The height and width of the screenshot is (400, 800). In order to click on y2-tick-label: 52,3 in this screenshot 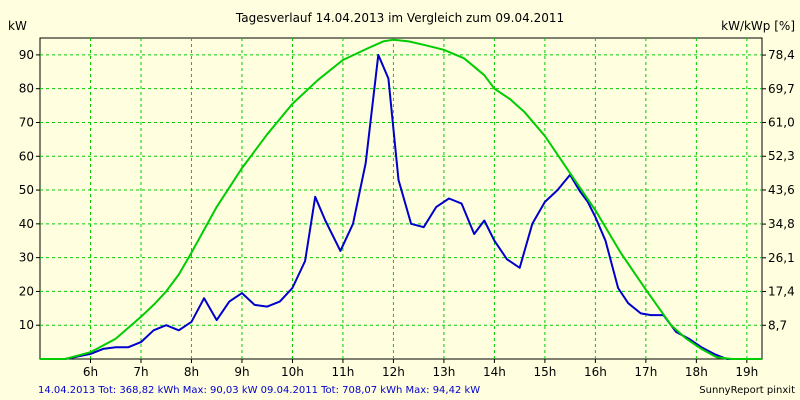, I will do `click(781, 156)`.